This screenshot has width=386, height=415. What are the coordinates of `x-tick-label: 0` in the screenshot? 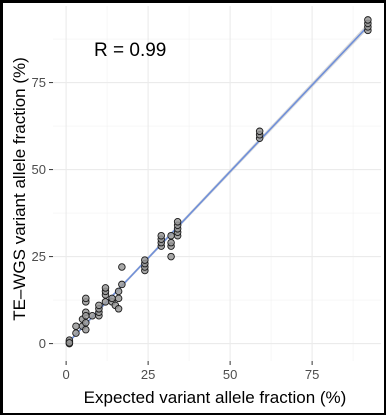 It's located at (66, 374).